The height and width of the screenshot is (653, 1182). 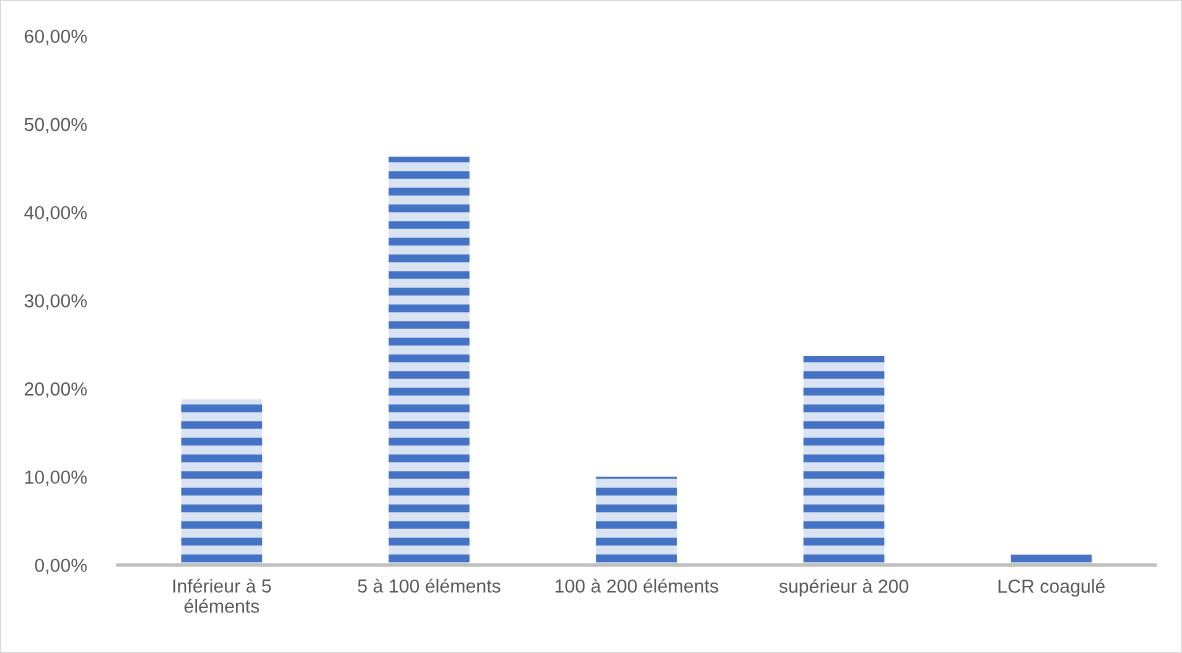 I want to click on x-tick-label: supérieur à 200, so click(x=844, y=587).